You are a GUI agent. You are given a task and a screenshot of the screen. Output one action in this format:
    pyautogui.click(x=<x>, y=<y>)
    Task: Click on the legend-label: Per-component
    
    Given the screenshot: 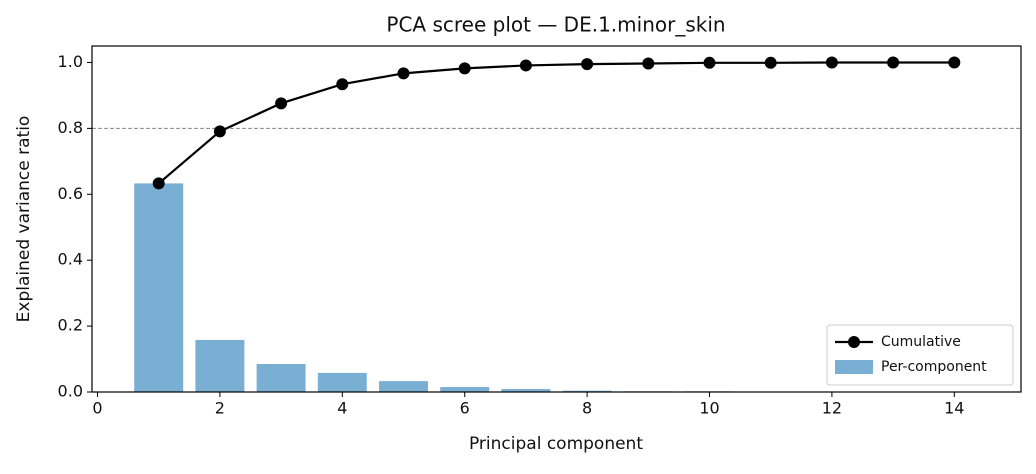 What is the action you would take?
    pyautogui.click(x=934, y=367)
    